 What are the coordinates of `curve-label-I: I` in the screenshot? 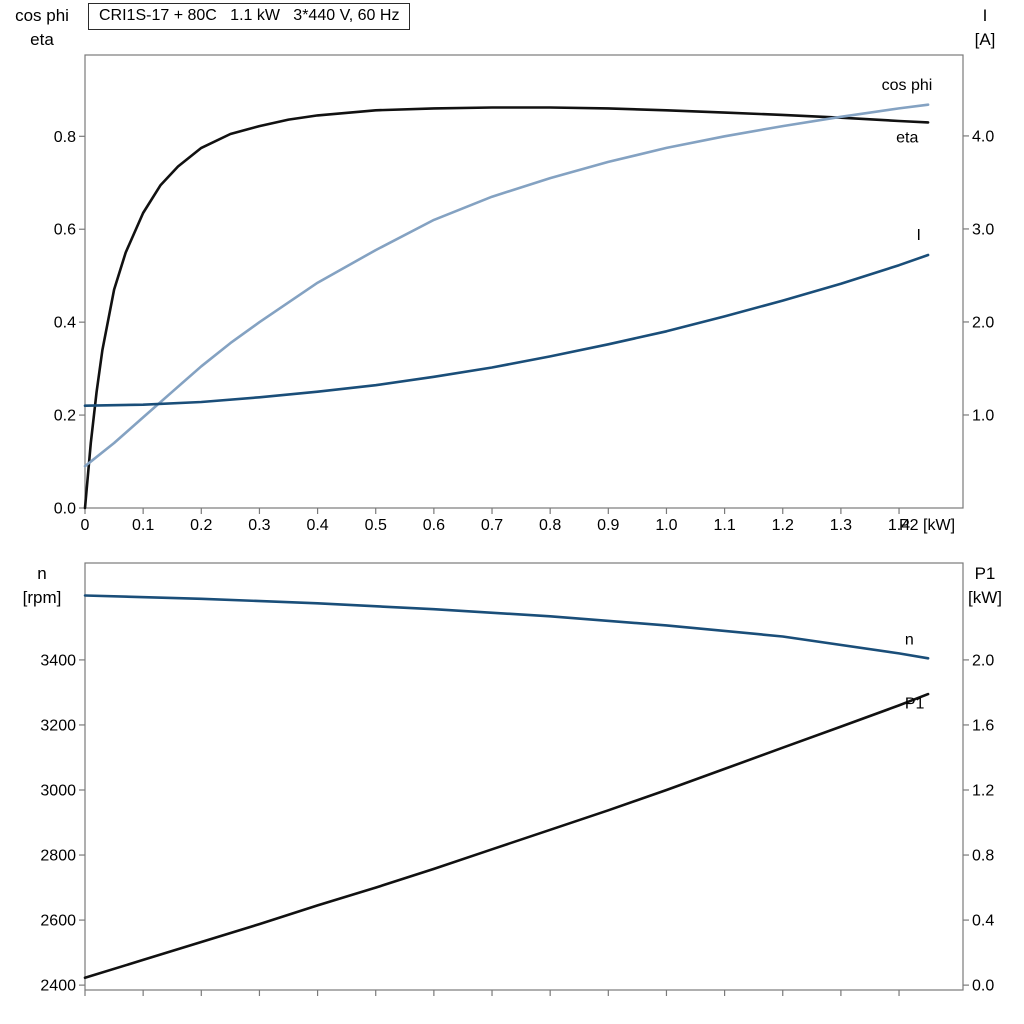 It's located at (918, 235).